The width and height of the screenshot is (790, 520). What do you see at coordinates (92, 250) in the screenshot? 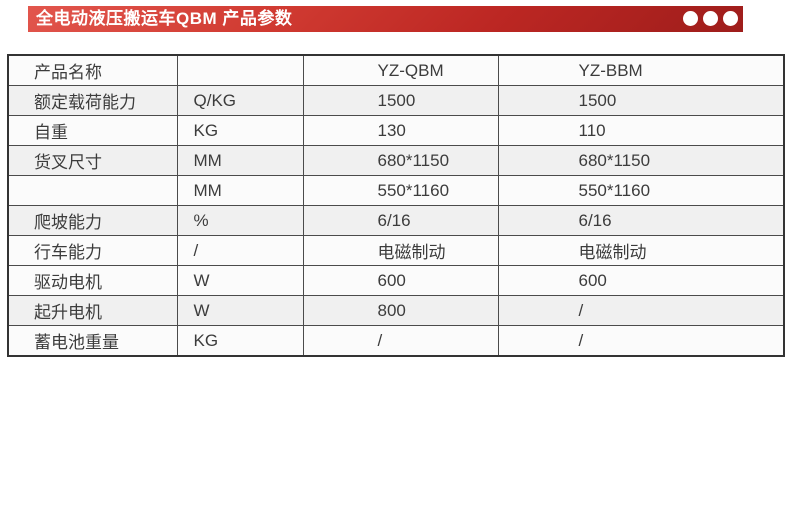
I see `spec-label-cell: 行车能力` at bounding box center [92, 250].